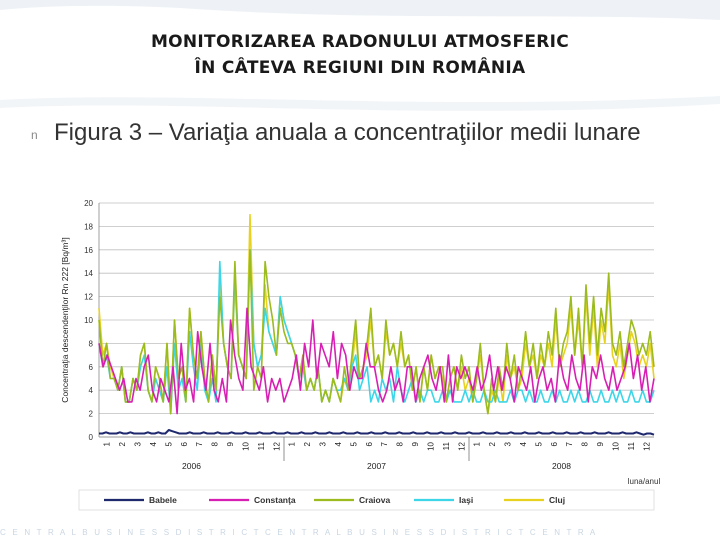 This screenshot has height=540, width=720. What do you see at coordinates (91, 414) in the screenshot?
I see `y-tick-label: 2` at bounding box center [91, 414].